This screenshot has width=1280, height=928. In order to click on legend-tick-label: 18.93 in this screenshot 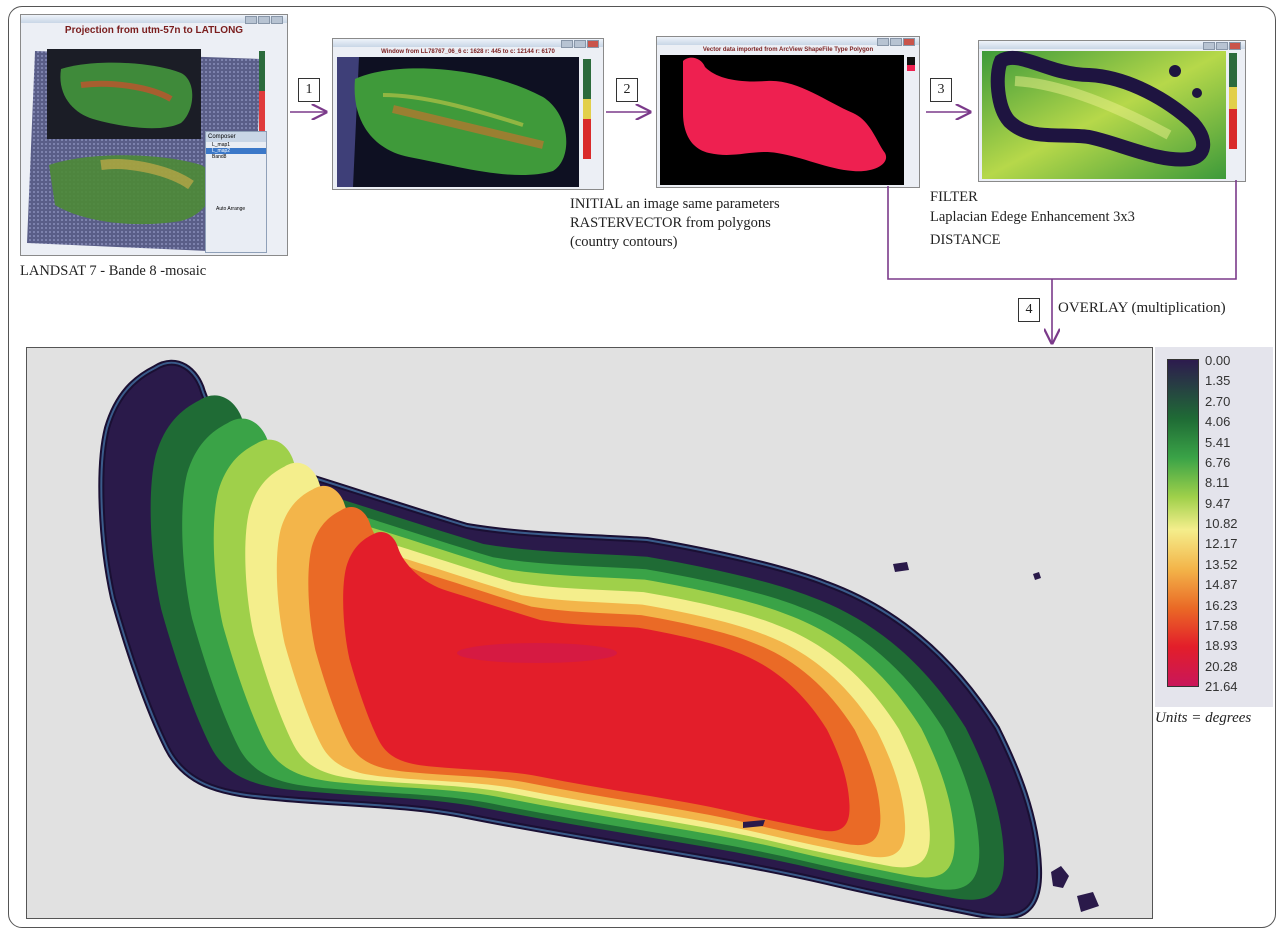, I will do `click(1221, 646)`.